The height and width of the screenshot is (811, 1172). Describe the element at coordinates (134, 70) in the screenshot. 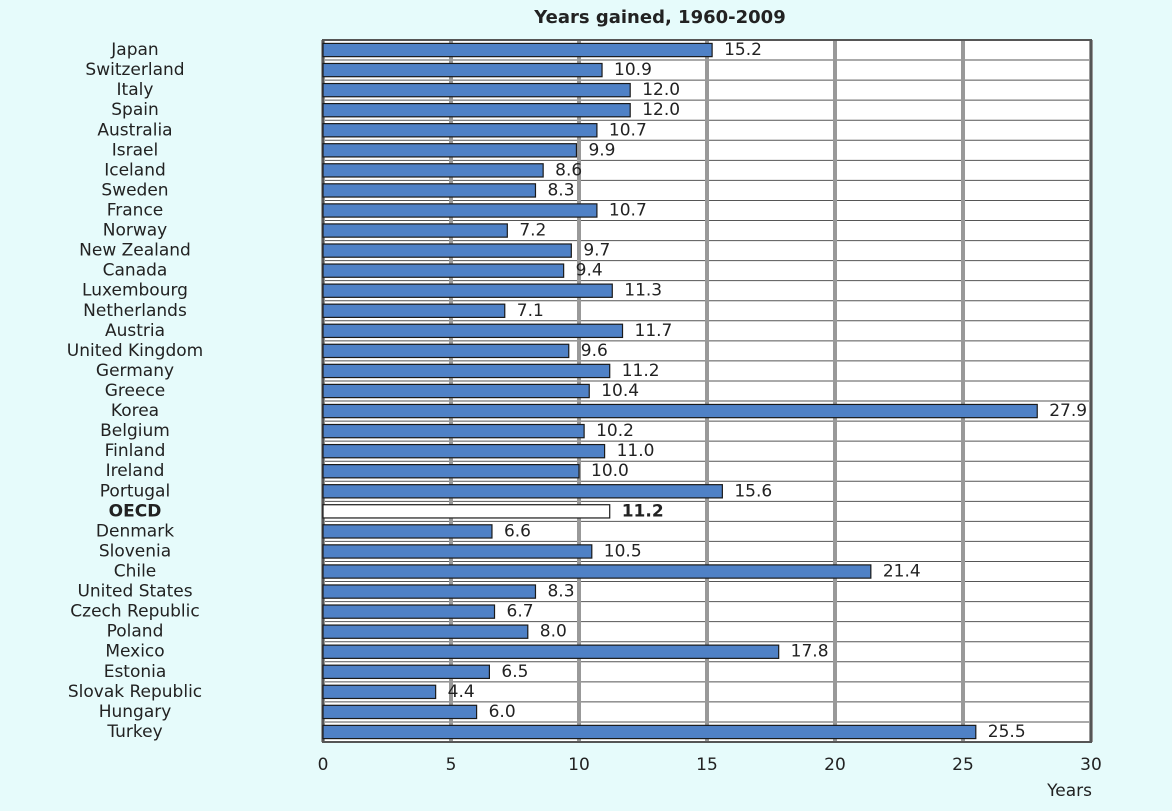

I see `y-tick-label: Switzerland` at that location.